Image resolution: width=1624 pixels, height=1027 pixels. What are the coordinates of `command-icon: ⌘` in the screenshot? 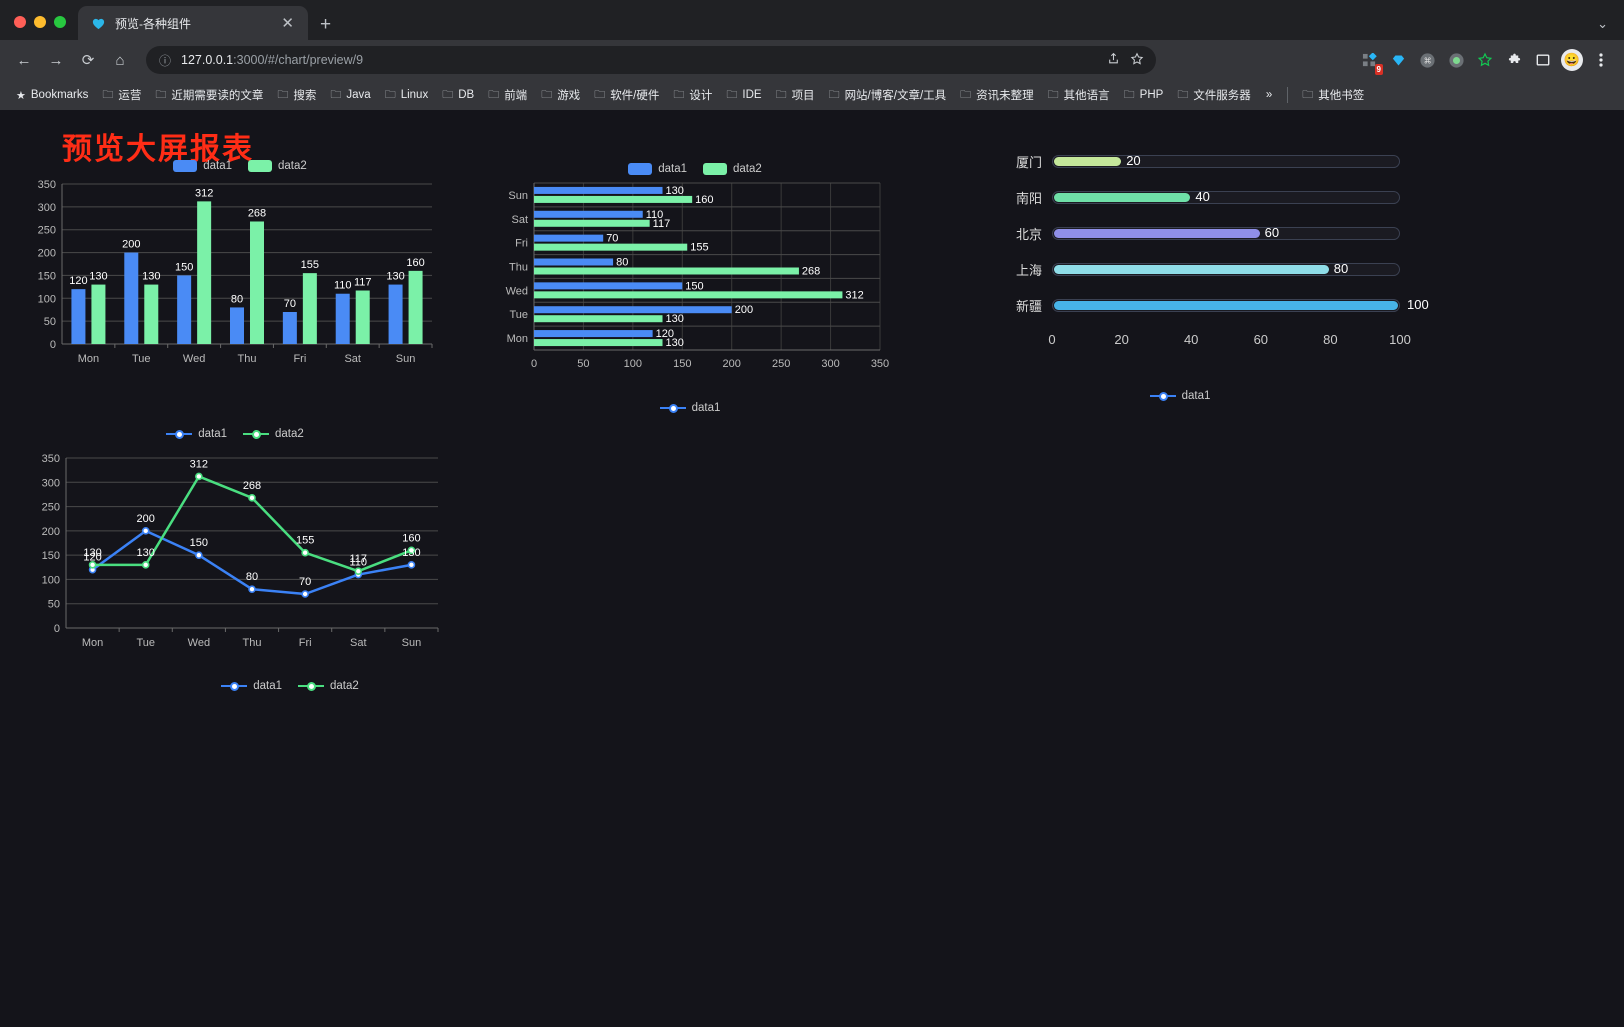 It's located at (1427, 60).